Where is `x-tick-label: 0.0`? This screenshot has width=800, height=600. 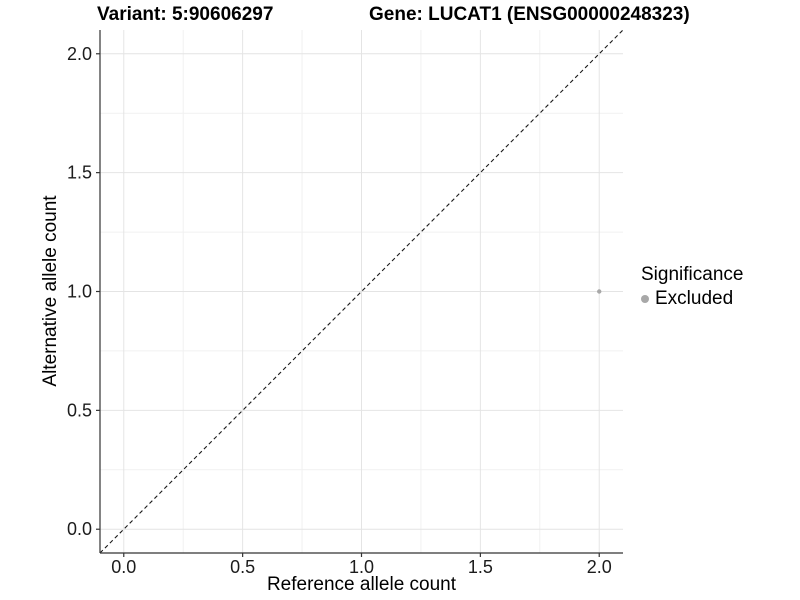
x-tick-label: 0.0 is located at coordinates (123, 567).